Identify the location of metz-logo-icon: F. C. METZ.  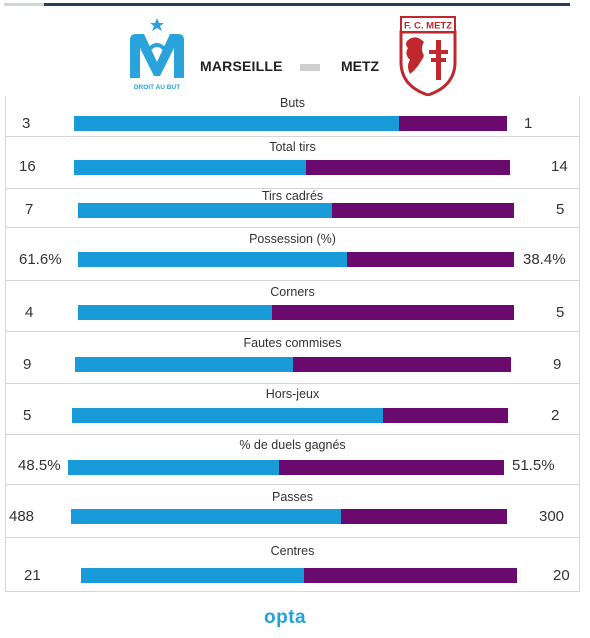
(428, 56).